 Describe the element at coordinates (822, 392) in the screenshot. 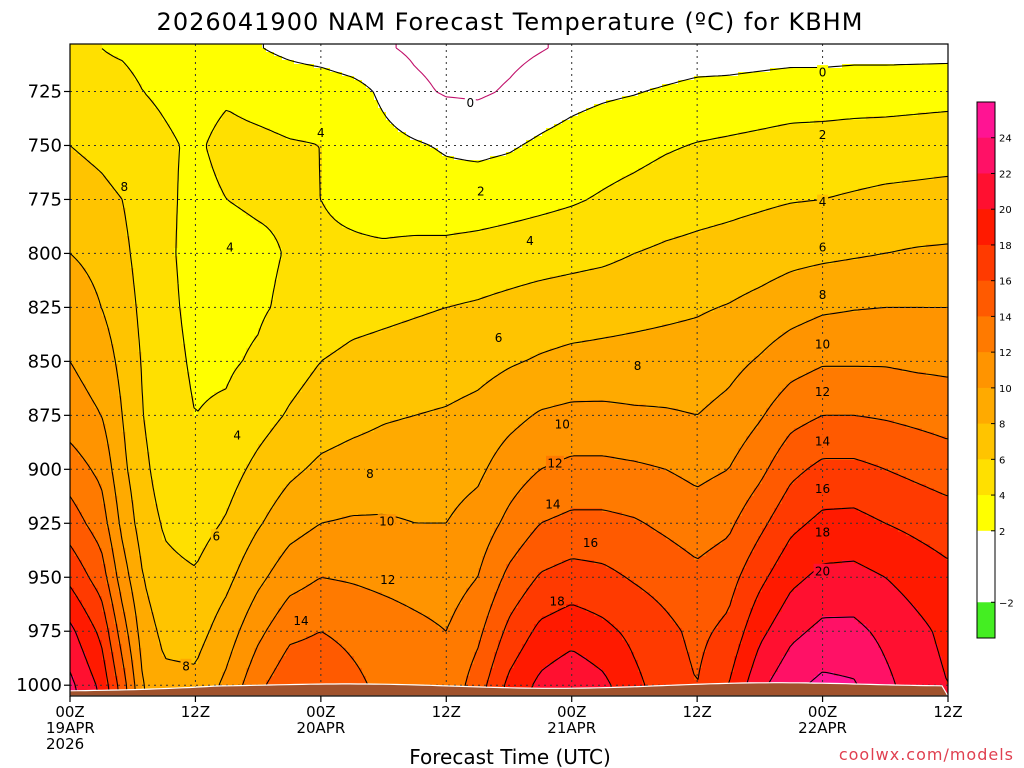

I see `contour-label: 12` at that location.